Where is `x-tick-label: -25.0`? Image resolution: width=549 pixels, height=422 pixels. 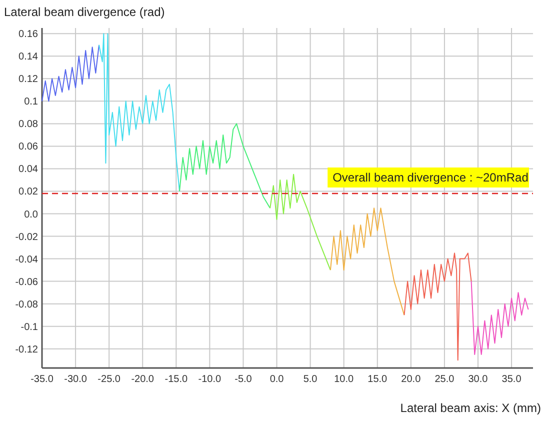 x-tick-label: -25.0 is located at coordinates (109, 379).